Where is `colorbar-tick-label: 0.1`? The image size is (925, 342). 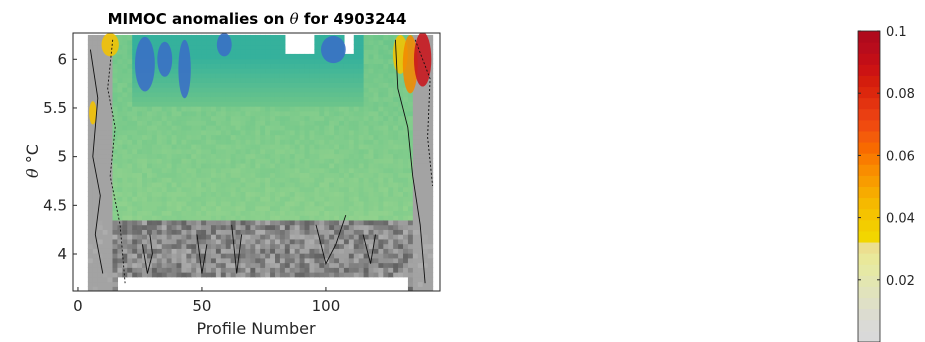
colorbar-tick-label: 0.1 is located at coordinates (896, 32).